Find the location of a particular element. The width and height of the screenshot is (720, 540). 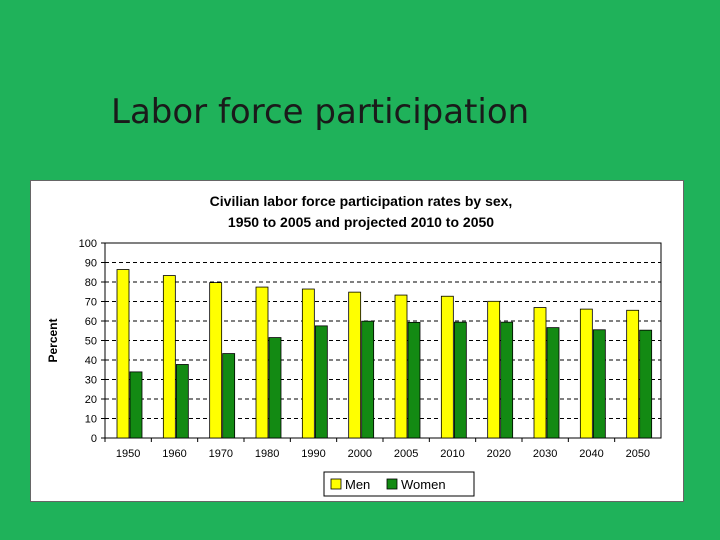

x-tick-label: 1980 is located at coordinates (267, 454).